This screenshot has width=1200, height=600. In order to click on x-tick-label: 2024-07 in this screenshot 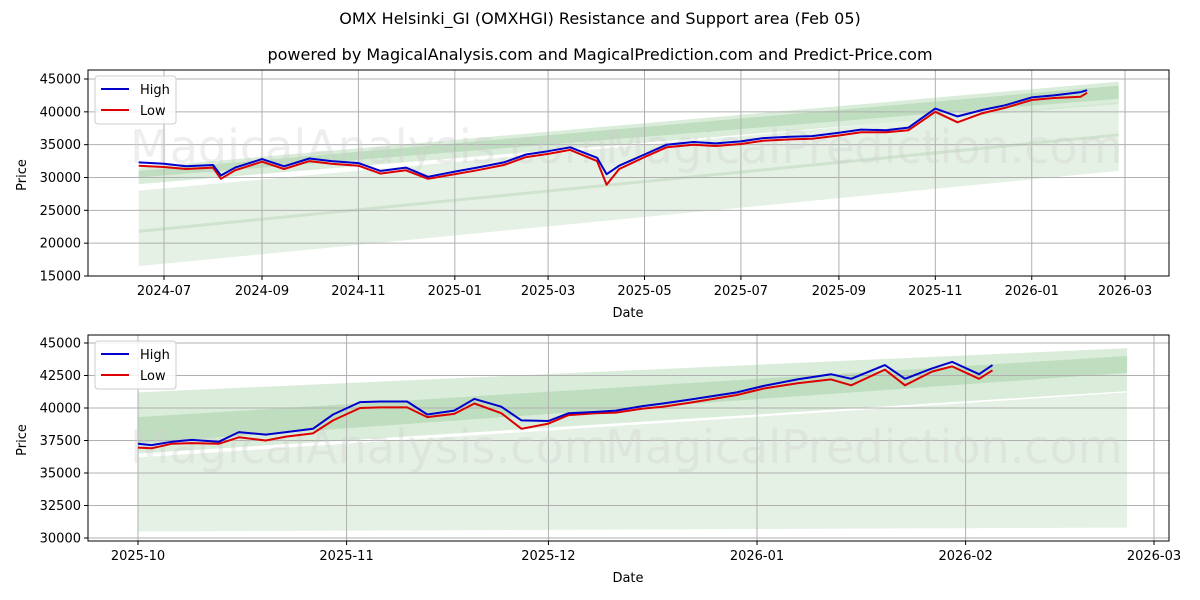, I will do `click(164, 291)`.